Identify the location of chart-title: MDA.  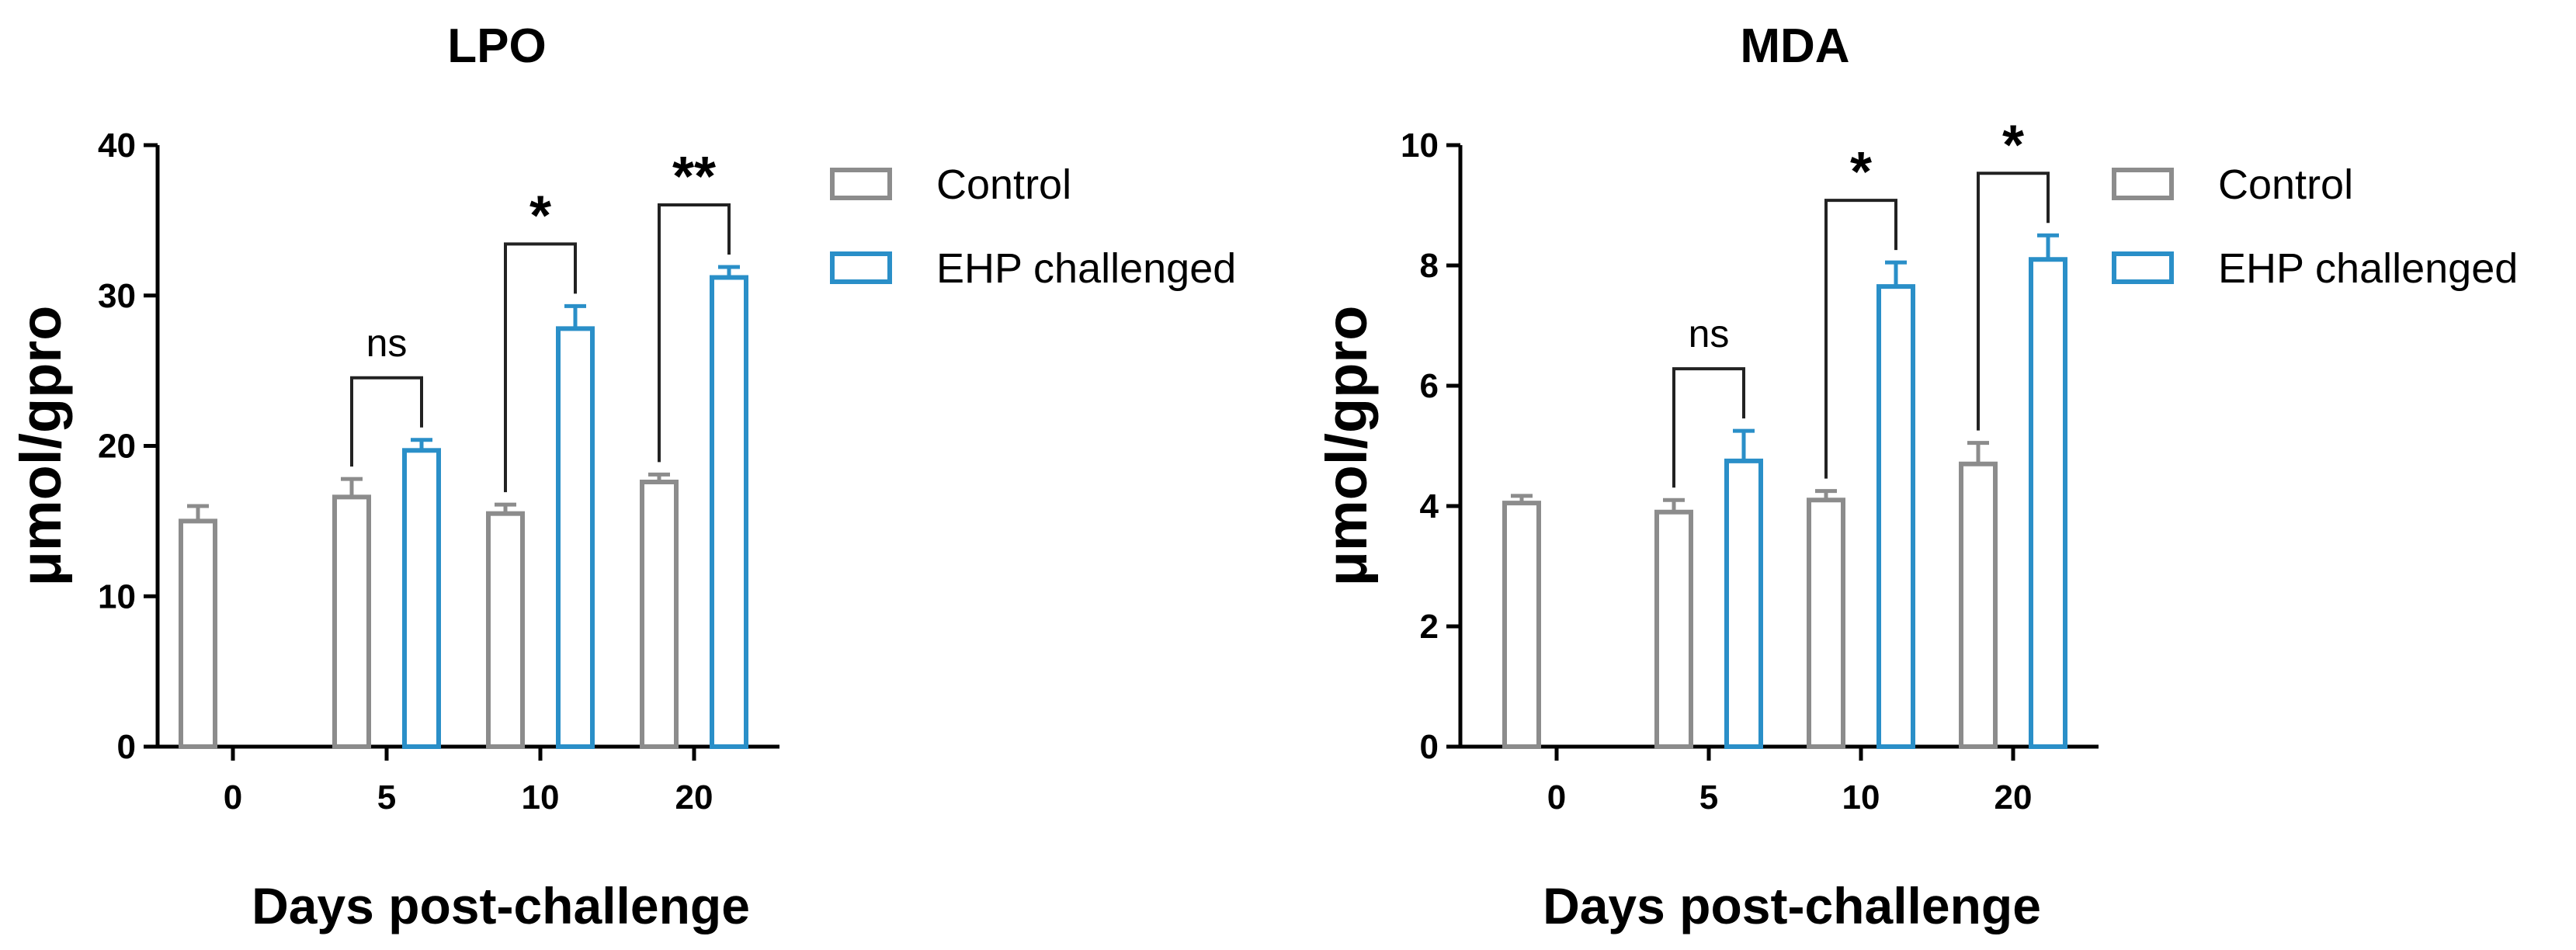
(1794, 46).